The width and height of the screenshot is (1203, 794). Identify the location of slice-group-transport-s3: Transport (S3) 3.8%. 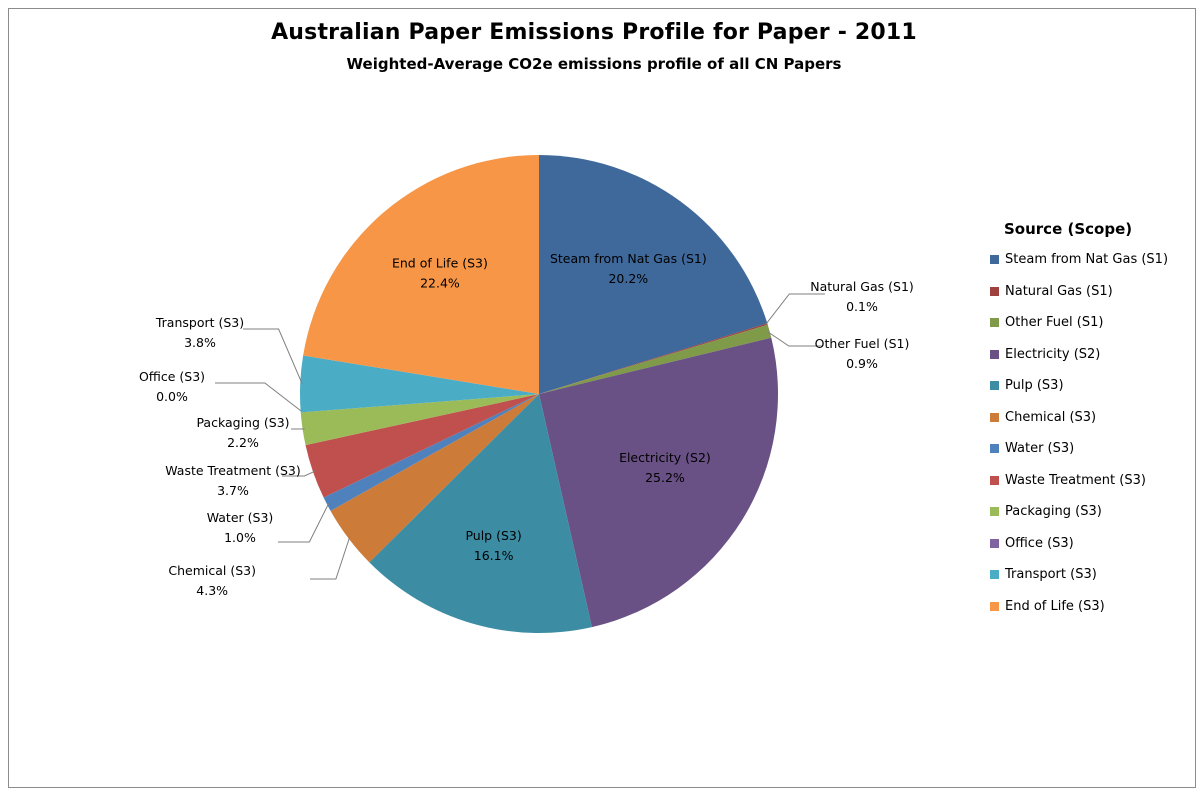
(347, 364).